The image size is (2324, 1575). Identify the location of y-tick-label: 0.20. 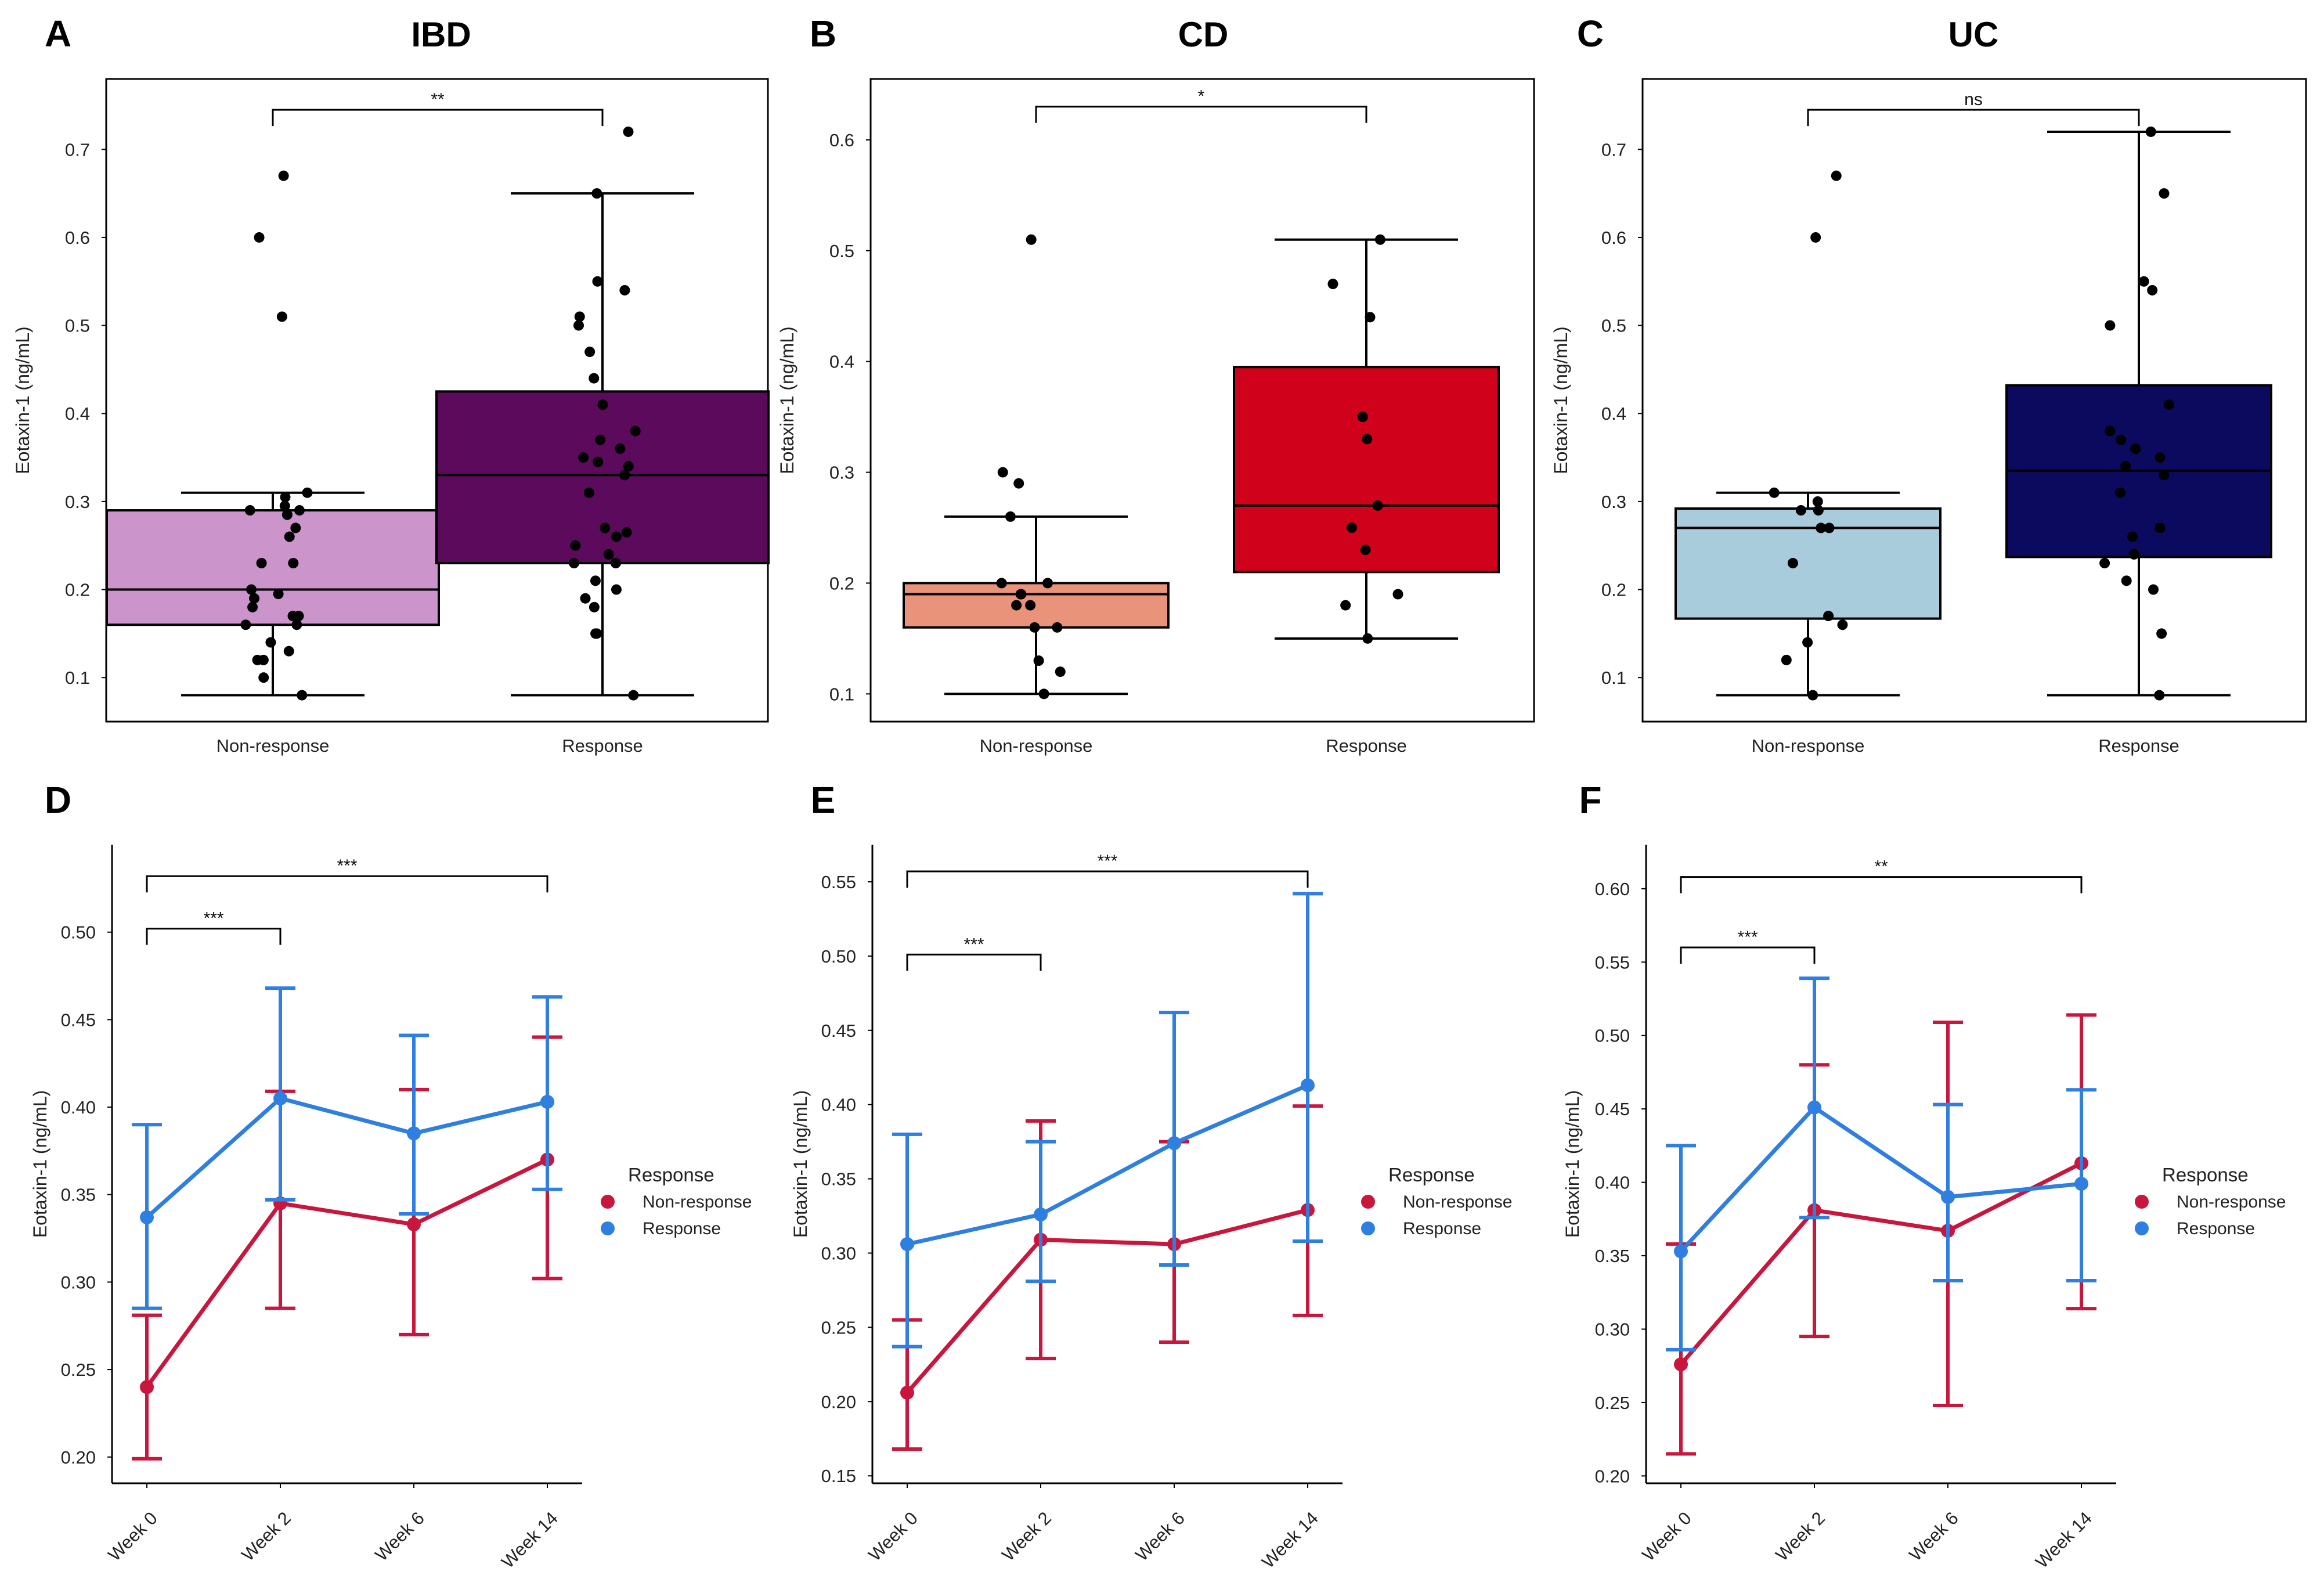
(1613, 1476).